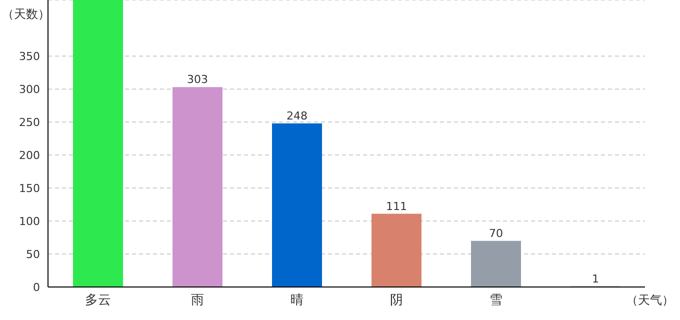  Describe the element at coordinates (197, 300) in the screenshot. I see `x-tick-label: 雨` at that location.